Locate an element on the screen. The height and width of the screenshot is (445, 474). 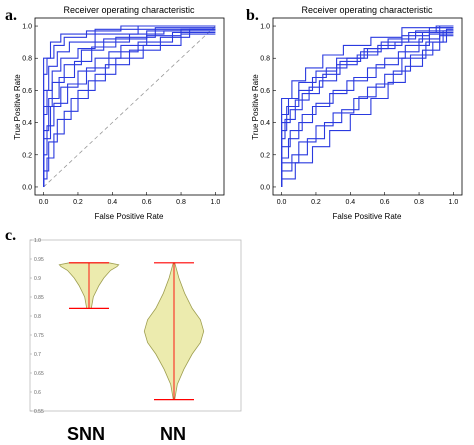
panel-b-xtick-label: 0.6 is located at coordinates (385, 202).